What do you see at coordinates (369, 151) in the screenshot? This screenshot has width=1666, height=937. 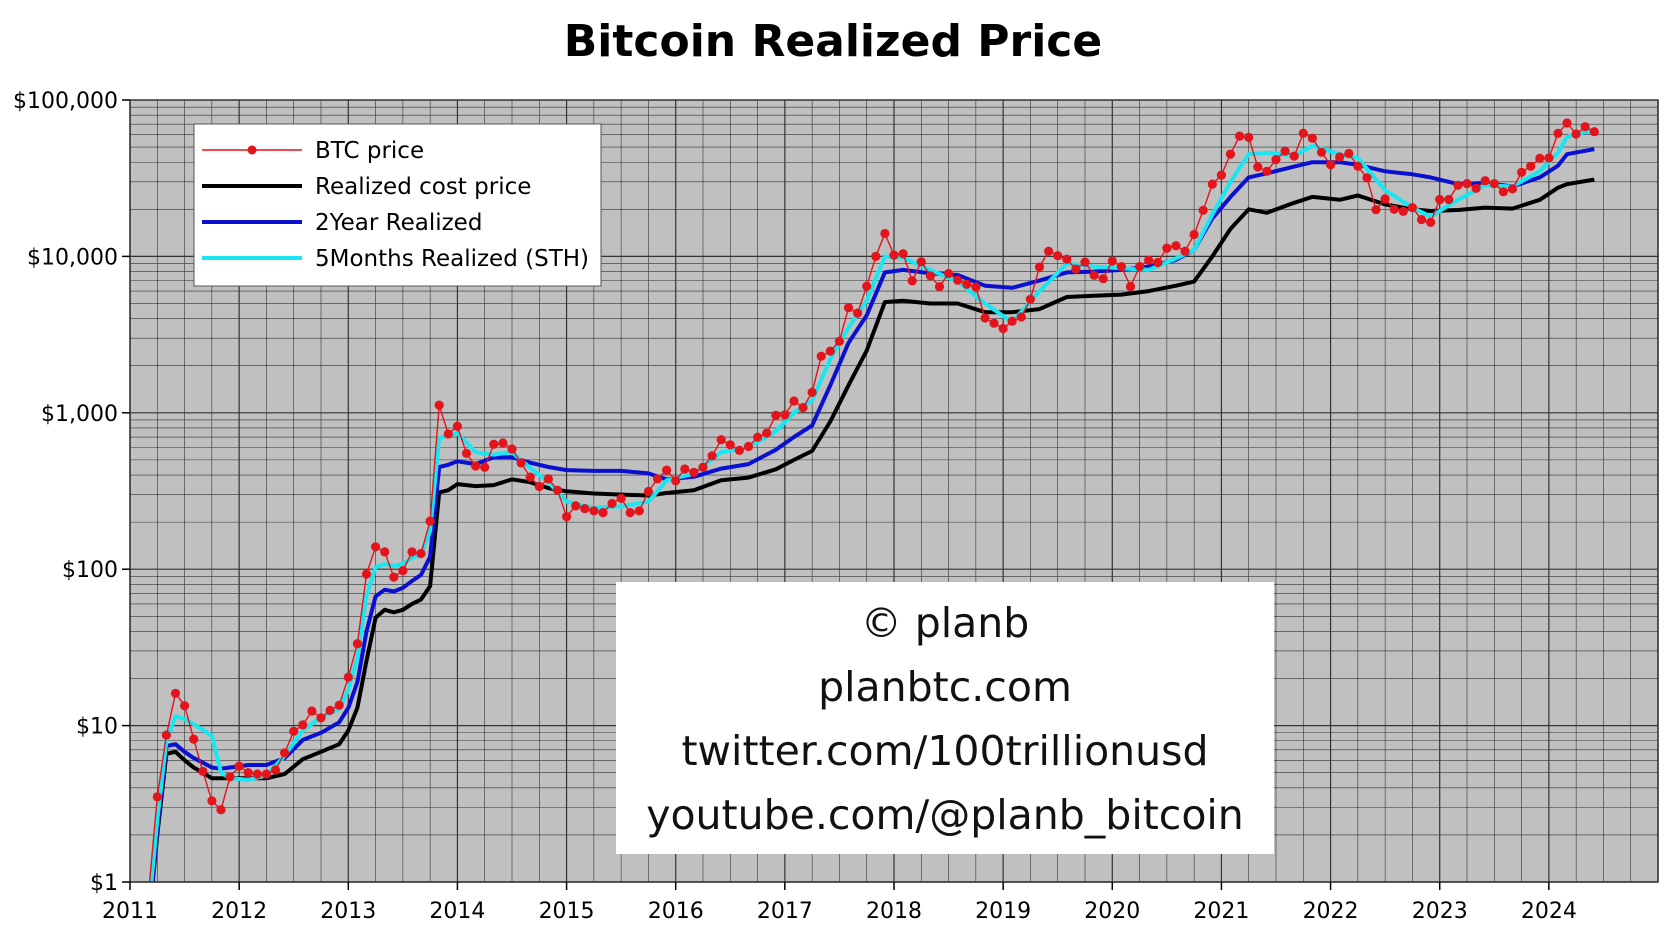 I see `legend-label-btc-price: BTC price` at bounding box center [369, 151].